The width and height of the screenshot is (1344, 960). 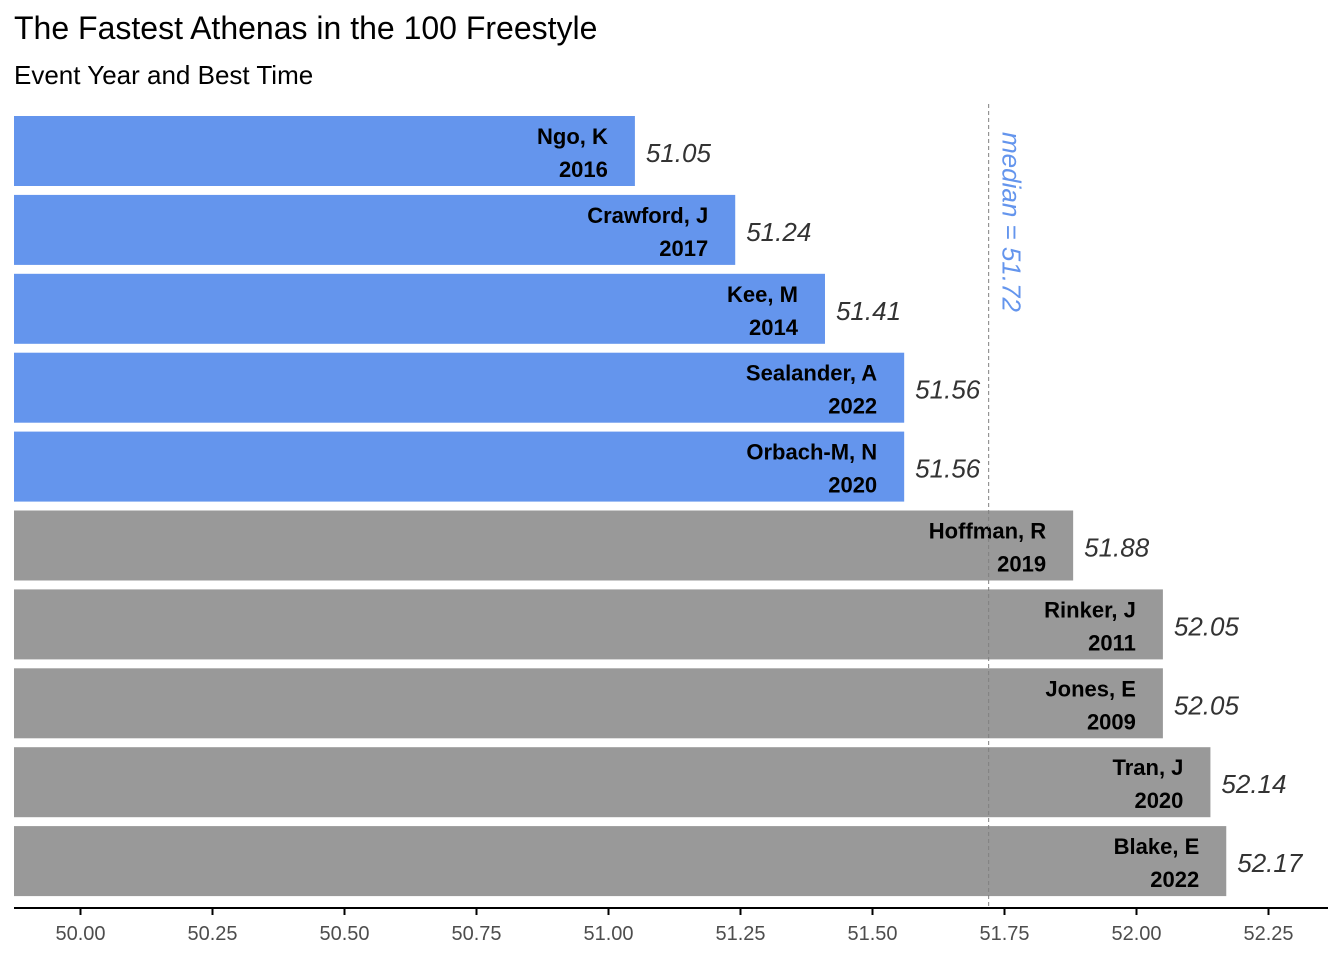 I want to click on bar-group: Rinker, J 2011 52.05, so click(x=627, y=624).